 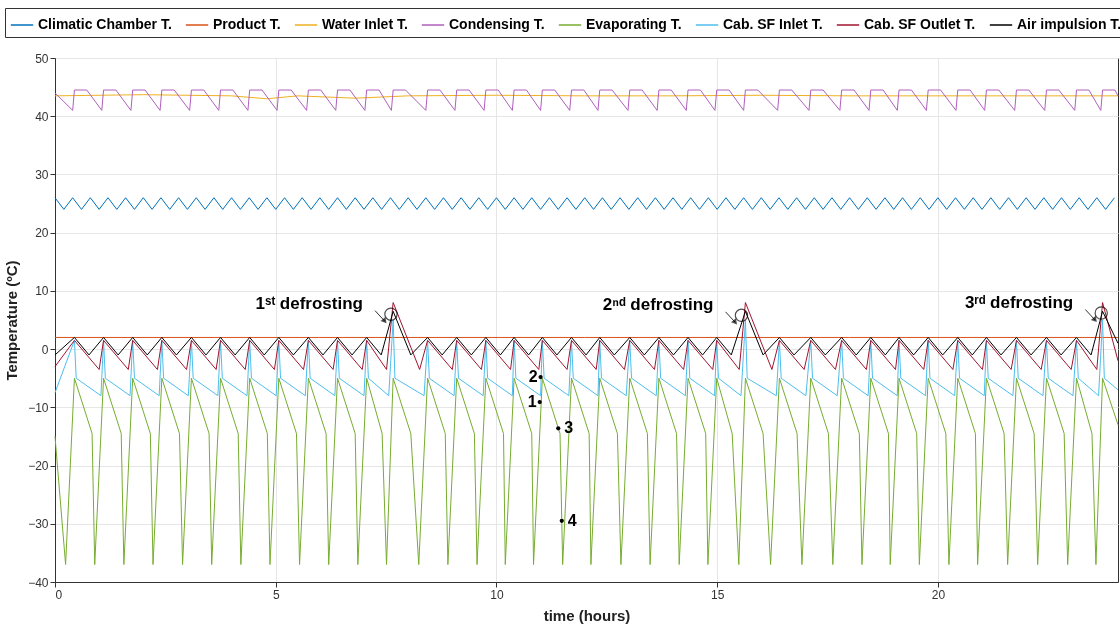 I want to click on y-tick-label: 50, so click(x=42, y=58).